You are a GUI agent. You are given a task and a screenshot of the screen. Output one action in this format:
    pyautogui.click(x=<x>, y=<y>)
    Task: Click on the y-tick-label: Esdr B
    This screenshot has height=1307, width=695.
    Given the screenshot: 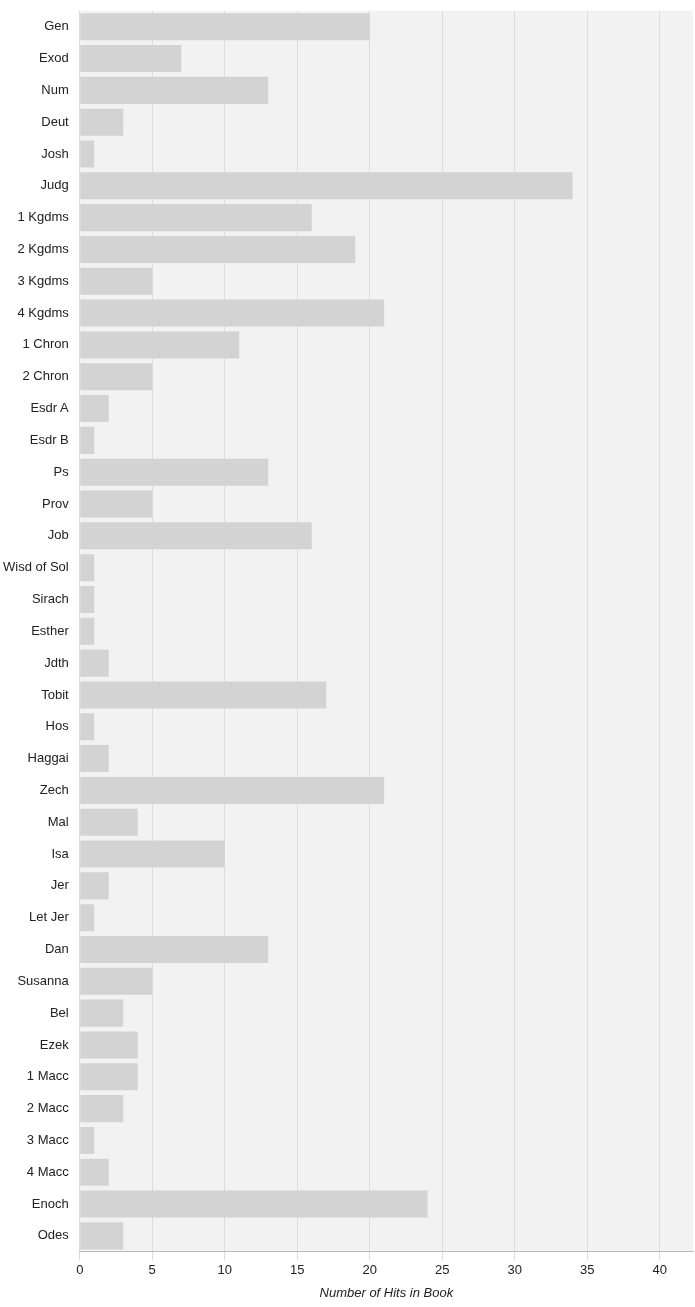 What is the action you would take?
    pyautogui.click(x=49, y=439)
    